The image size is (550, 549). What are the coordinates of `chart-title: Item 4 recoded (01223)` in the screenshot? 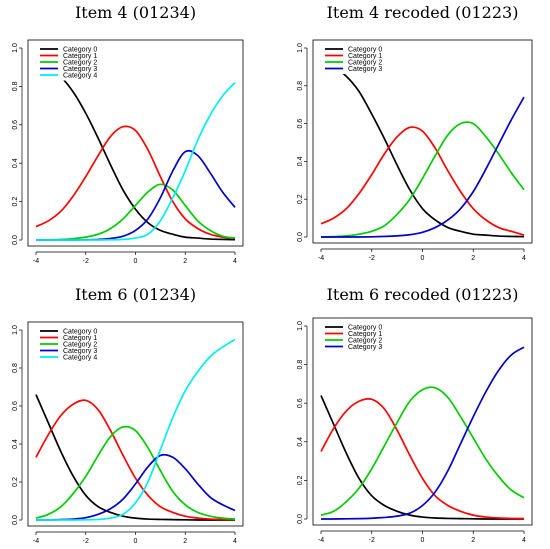 It's located at (423, 12).